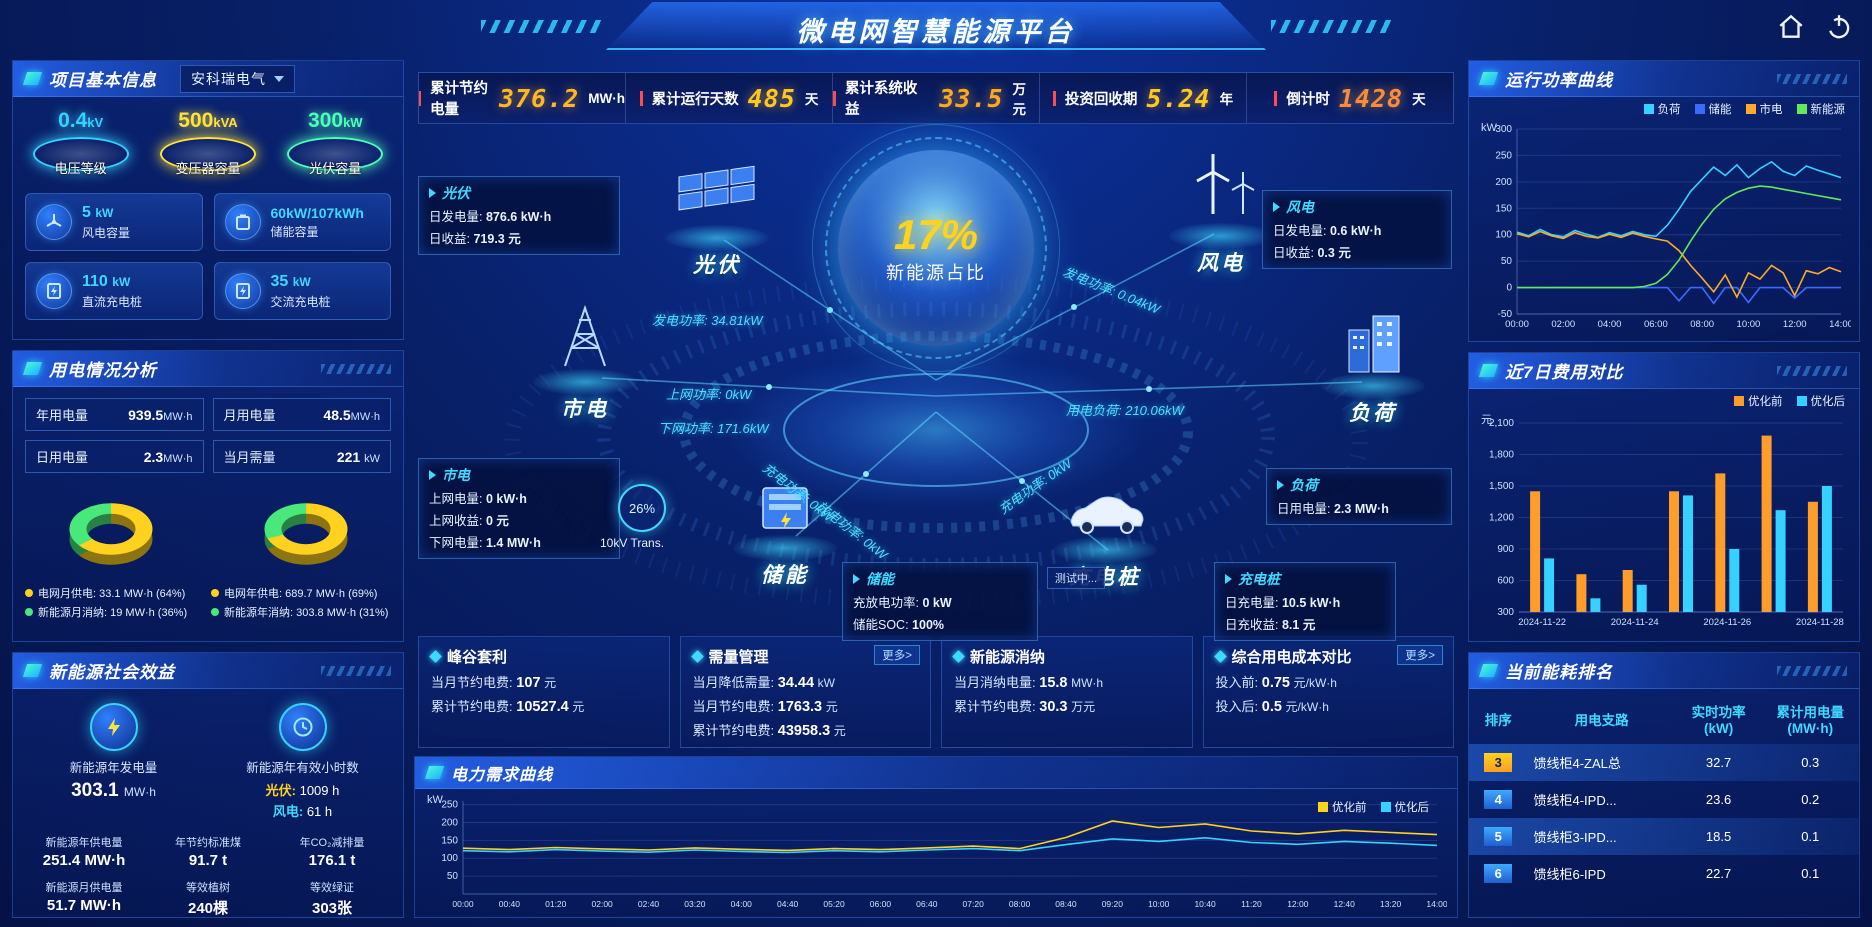  Describe the element at coordinates (237, 78) in the screenshot. I see `company-select: 安科瑞电气` at that location.